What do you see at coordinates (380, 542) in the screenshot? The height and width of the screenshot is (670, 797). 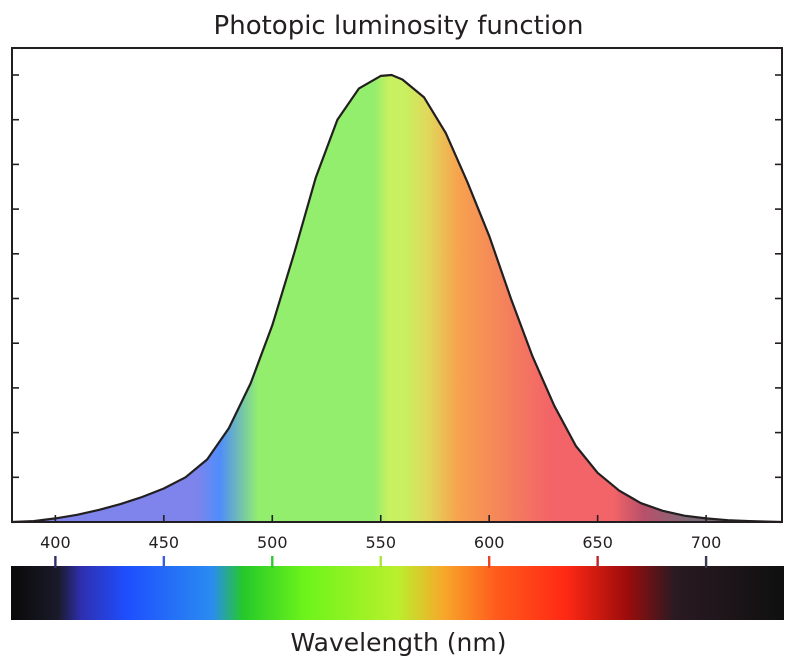 I see `x-tick-label: 550` at bounding box center [380, 542].